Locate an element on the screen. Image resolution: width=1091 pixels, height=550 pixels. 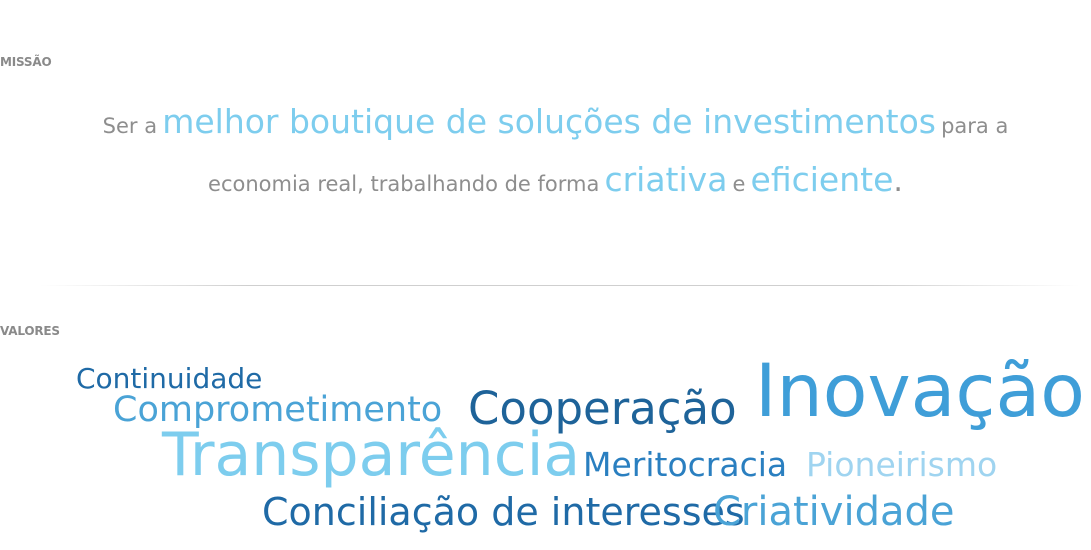
value-word-criatividade: Criatividade is located at coordinates (834, 512).